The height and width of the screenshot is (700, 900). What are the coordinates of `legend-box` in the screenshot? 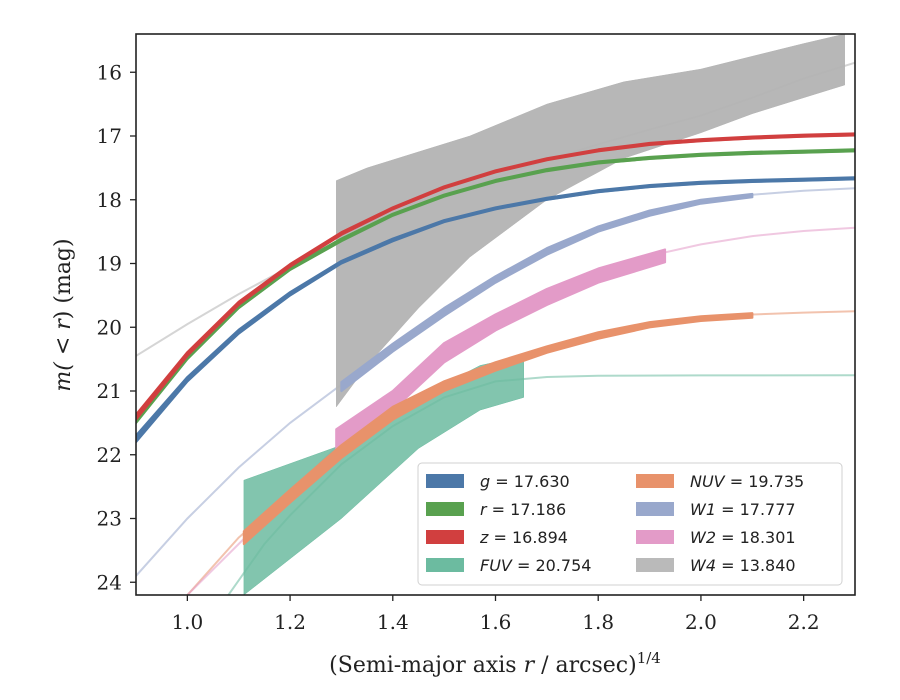 It's located at (630, 524).